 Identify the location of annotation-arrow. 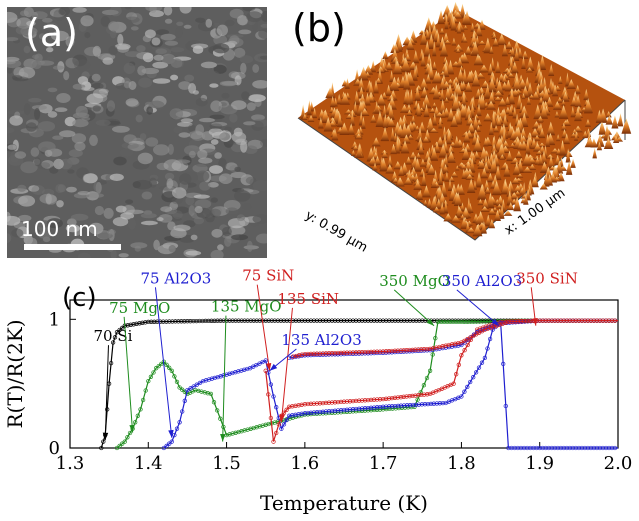
(128, 374).